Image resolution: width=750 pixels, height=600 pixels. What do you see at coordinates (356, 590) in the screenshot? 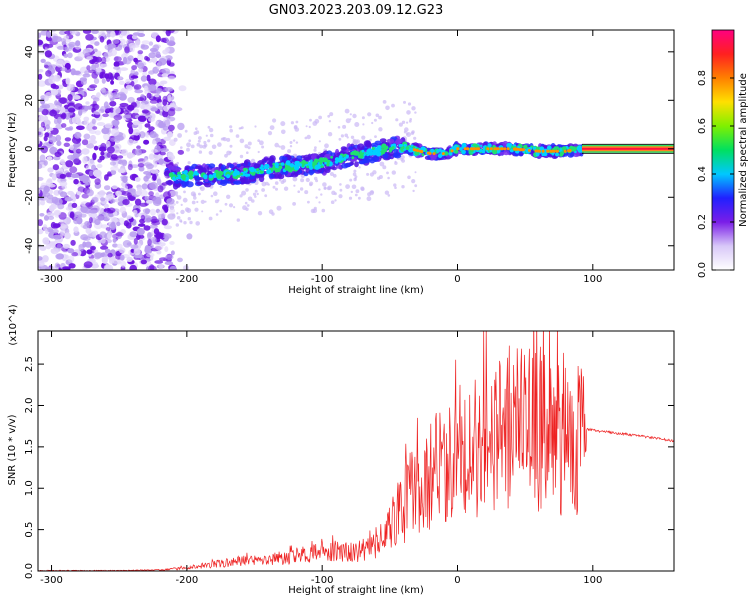
I see `snr-x-axis-label: Height of straight line (km)` at bounding box center [356, 590].